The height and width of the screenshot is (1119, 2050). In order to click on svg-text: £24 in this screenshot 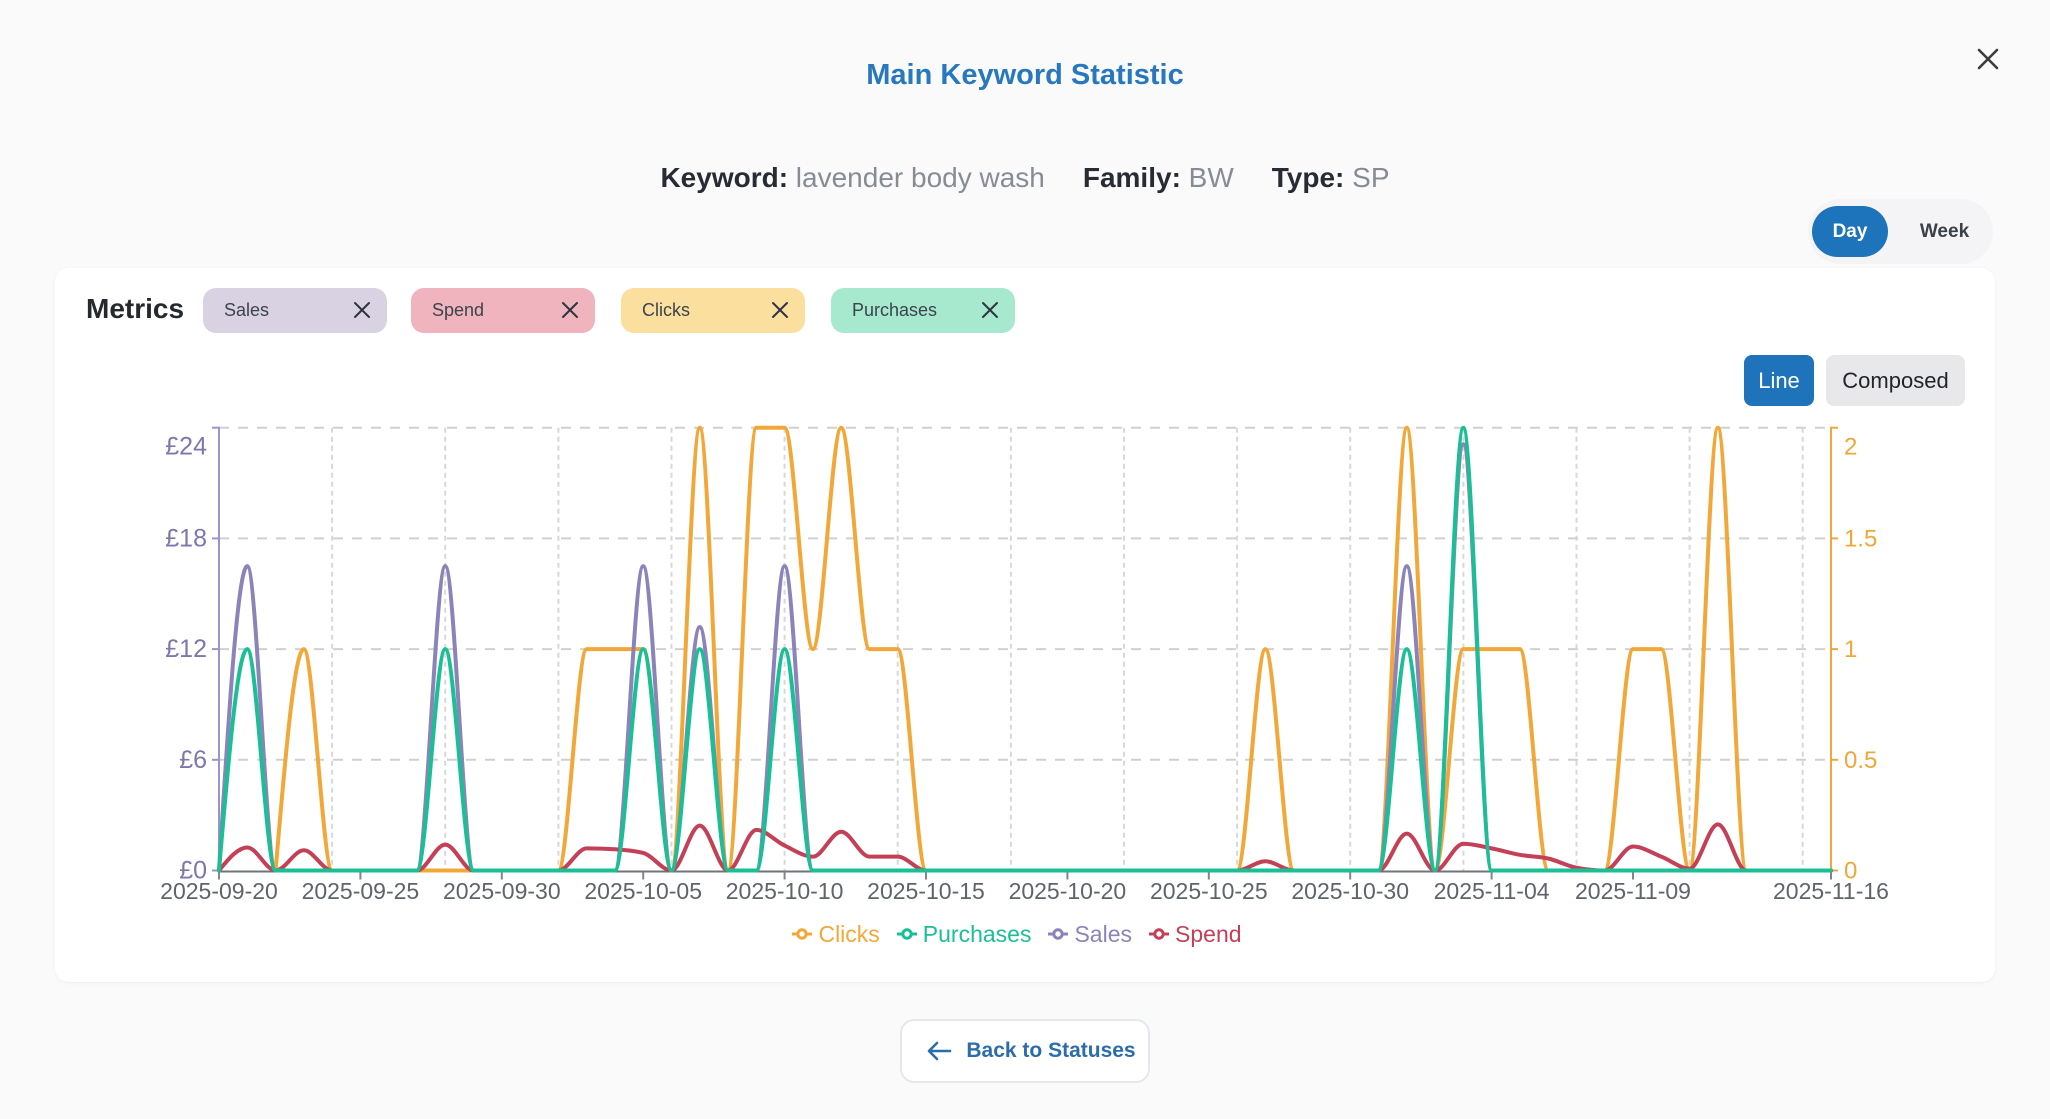, I will do `click(186, 447)`.